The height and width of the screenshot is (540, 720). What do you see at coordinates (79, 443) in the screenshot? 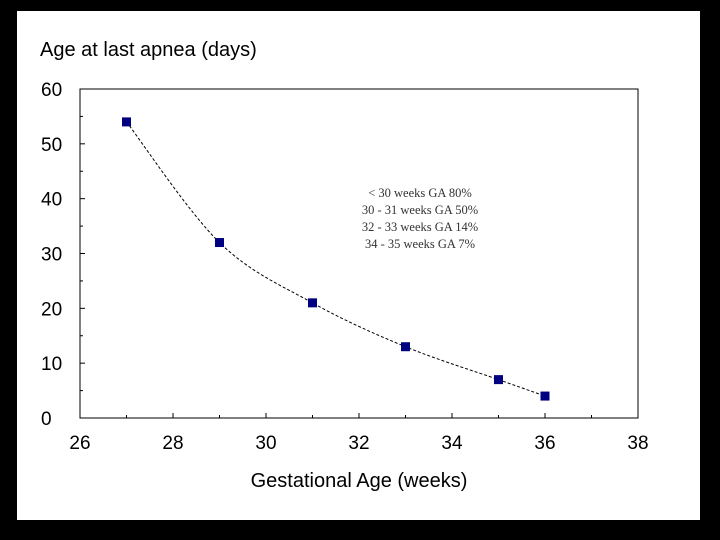
I see `x-tick-label: 26` at bounding box center [79, 443].